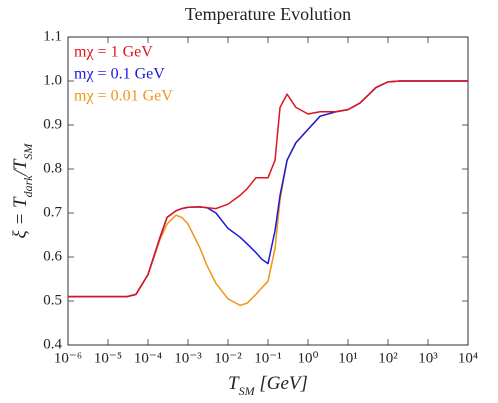 This screenshot has height=403, width=498. What do you see at coordinates (307, 358) in the screenshot?
I see `x-tick-label: 10⁰` at bounding box center [307, 358].